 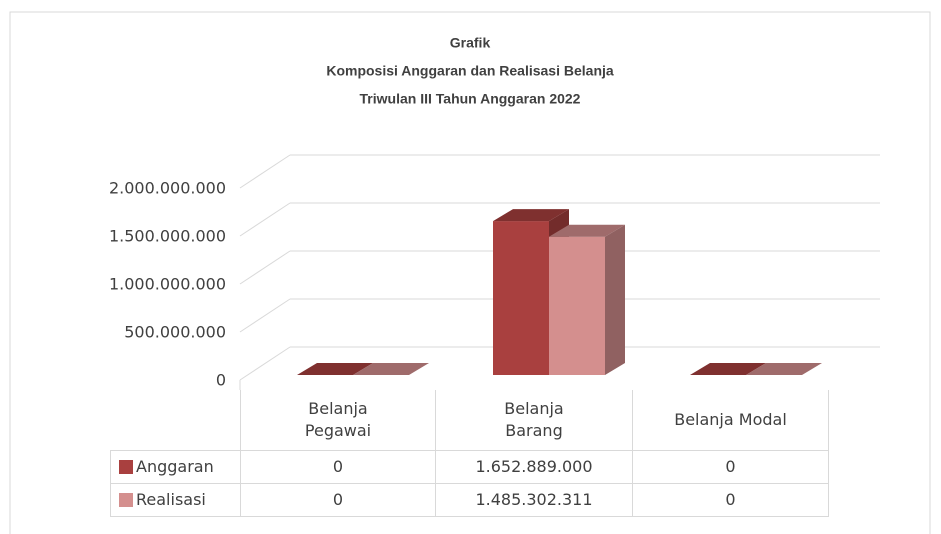 I want to click on y-tick-label: 2.000.000.000, so click(x=167, y=188).